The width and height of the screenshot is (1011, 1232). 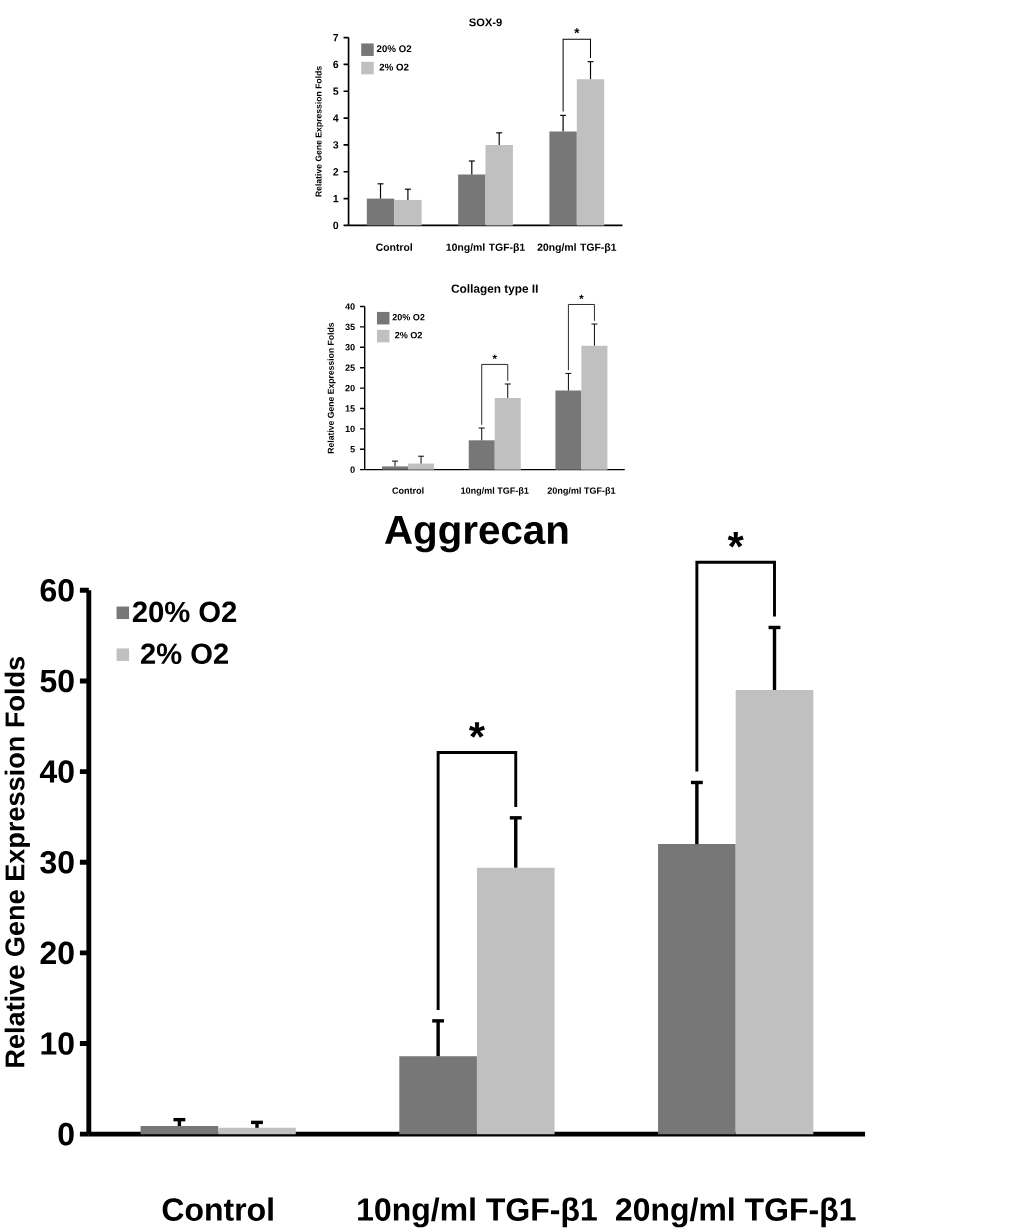 I want to click on y-tick-label: 7, so click(x=336, y=37).